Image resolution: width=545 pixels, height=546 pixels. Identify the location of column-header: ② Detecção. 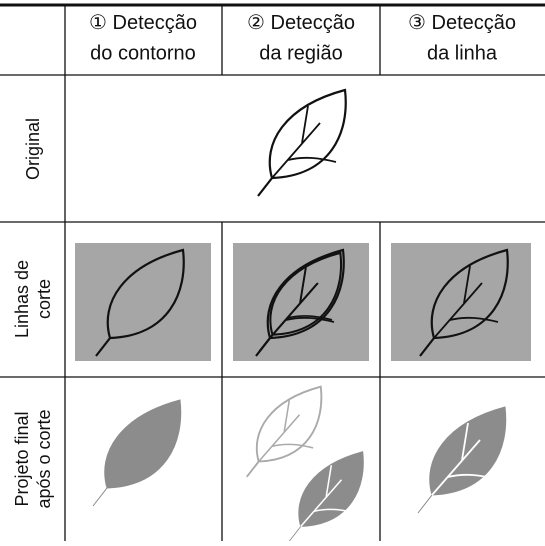
(301, 23).